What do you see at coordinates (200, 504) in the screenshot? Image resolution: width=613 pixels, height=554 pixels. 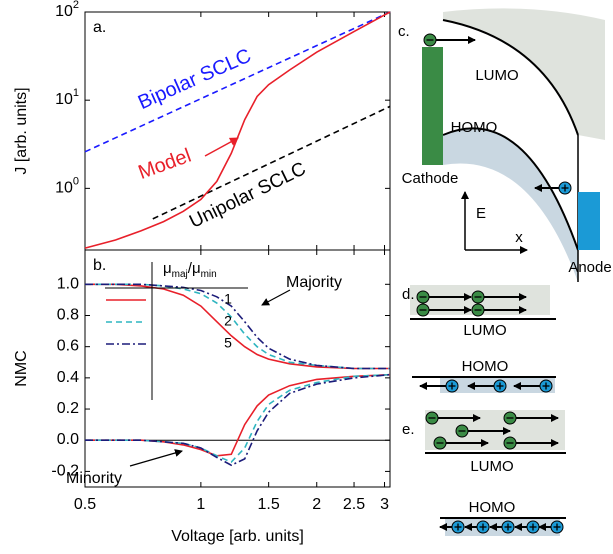 I see `x-tick-label: 1` at bounding box center [200, 504].